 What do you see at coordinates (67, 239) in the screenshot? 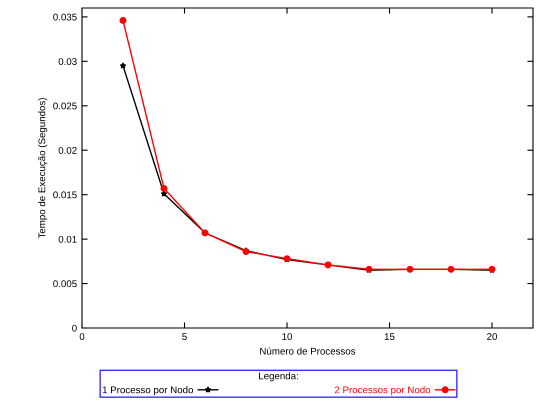
I see `y-tick-label: 0.01` at bounding box center [67, 239].